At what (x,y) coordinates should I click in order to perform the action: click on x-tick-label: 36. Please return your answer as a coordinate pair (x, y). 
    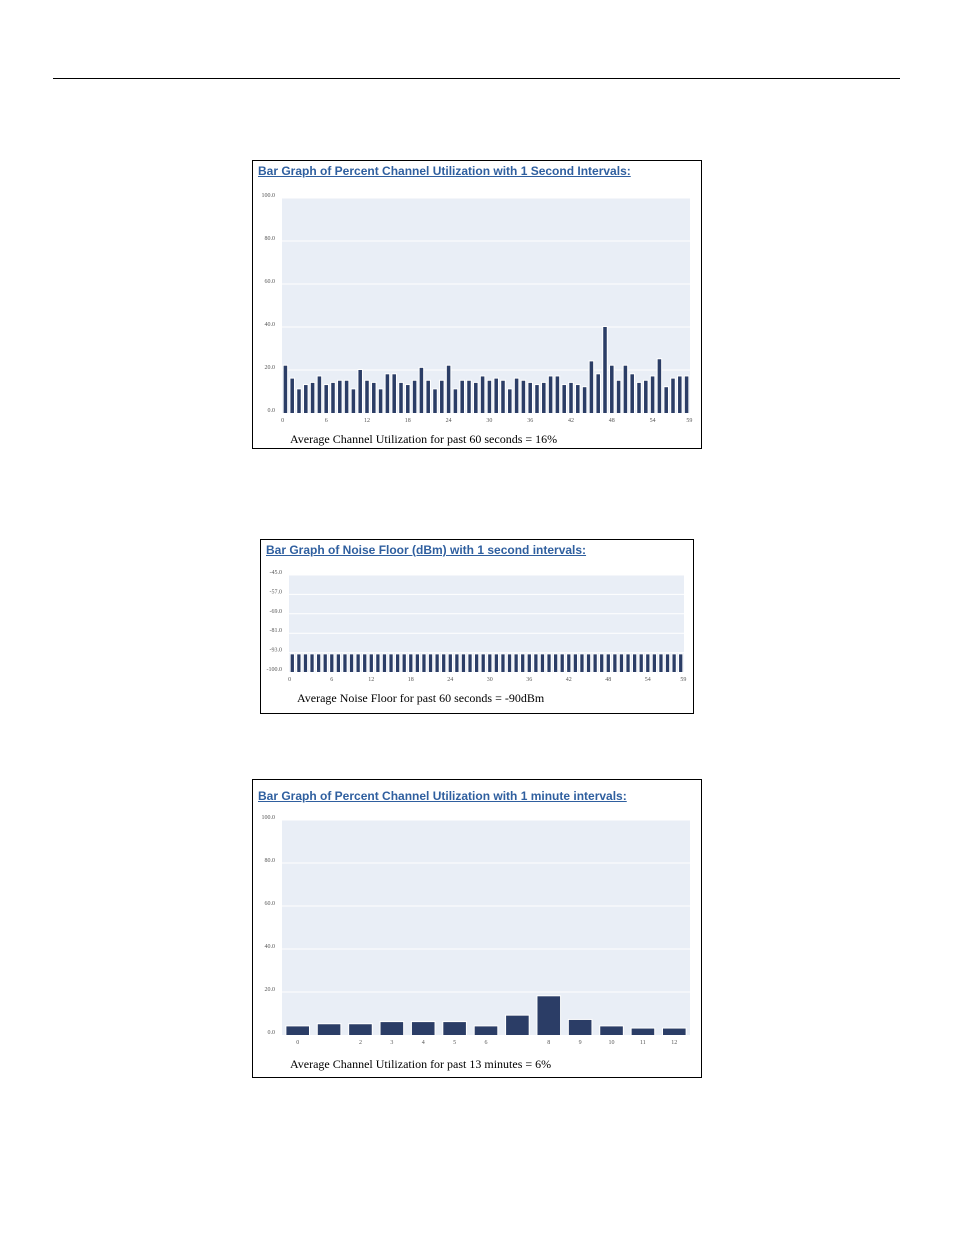
    Looking at the image, I should click on (529, 680).